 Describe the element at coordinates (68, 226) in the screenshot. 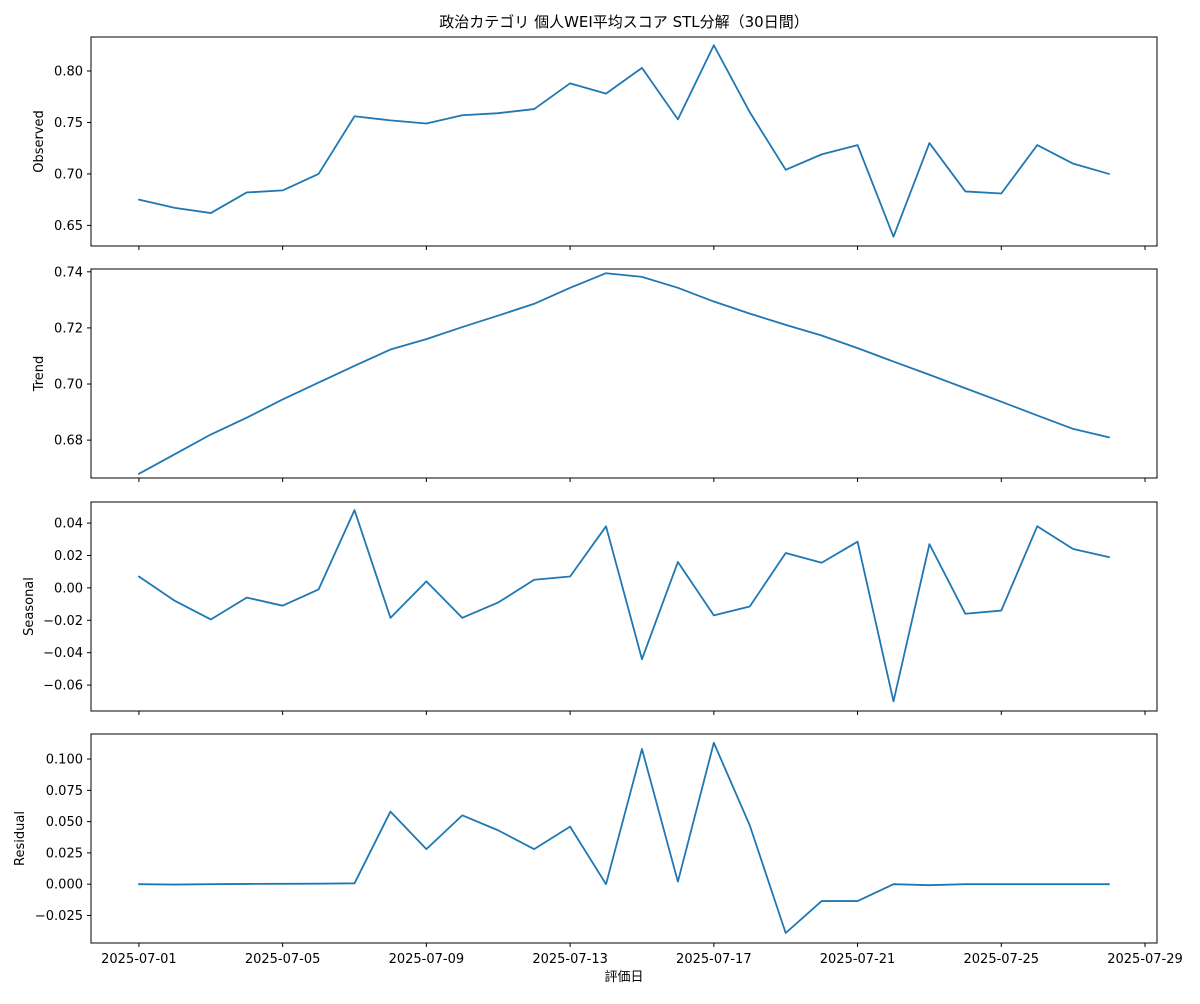

I see `observed-y-tick-label: 0.65` at that location.